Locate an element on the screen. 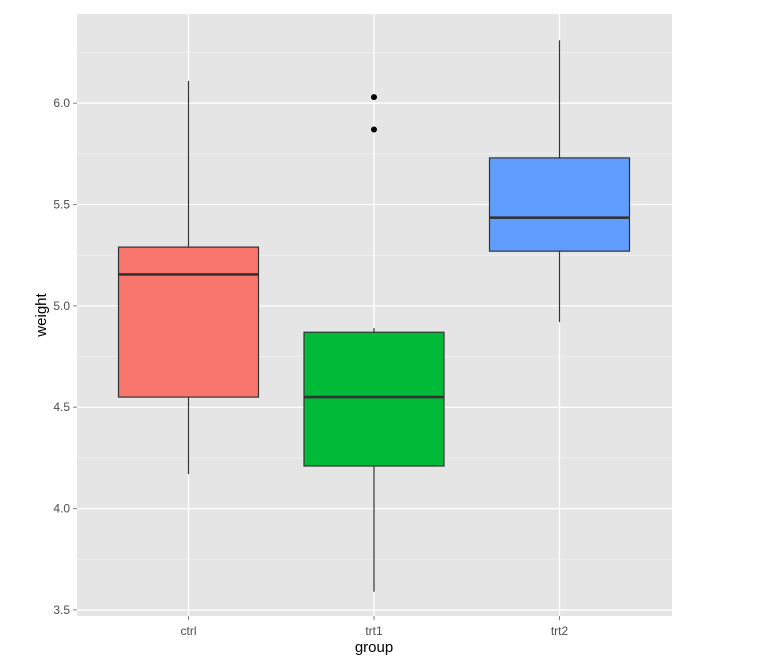 The image size is (763, 668). box-trt1 is located at coordinates (374, 343).